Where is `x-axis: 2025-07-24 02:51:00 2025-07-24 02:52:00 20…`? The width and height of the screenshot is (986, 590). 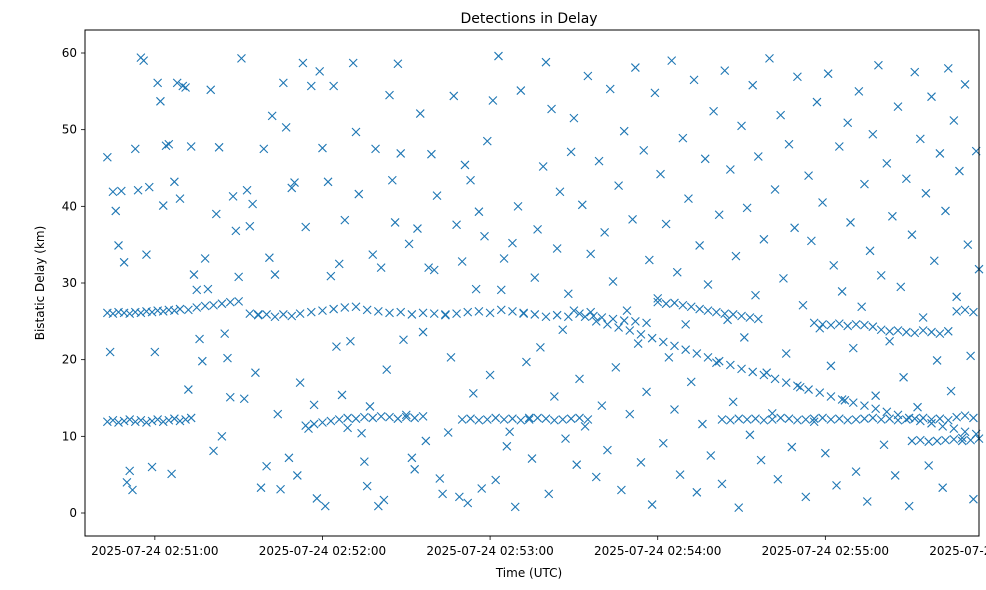 x-axis: 2025-07-24 02:51:00 2025-07-24 02:52:00 20… is located at coordinates (538, 547).